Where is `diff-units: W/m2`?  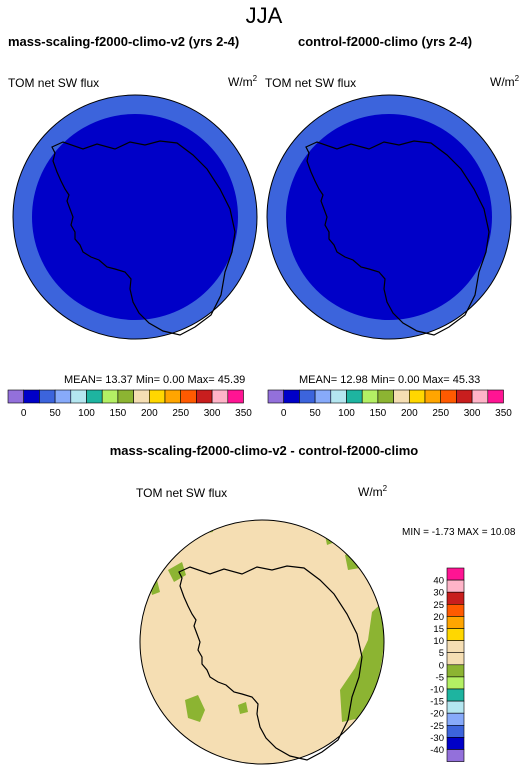
diff-units: W/m2 is located at coordinates (373, 491).